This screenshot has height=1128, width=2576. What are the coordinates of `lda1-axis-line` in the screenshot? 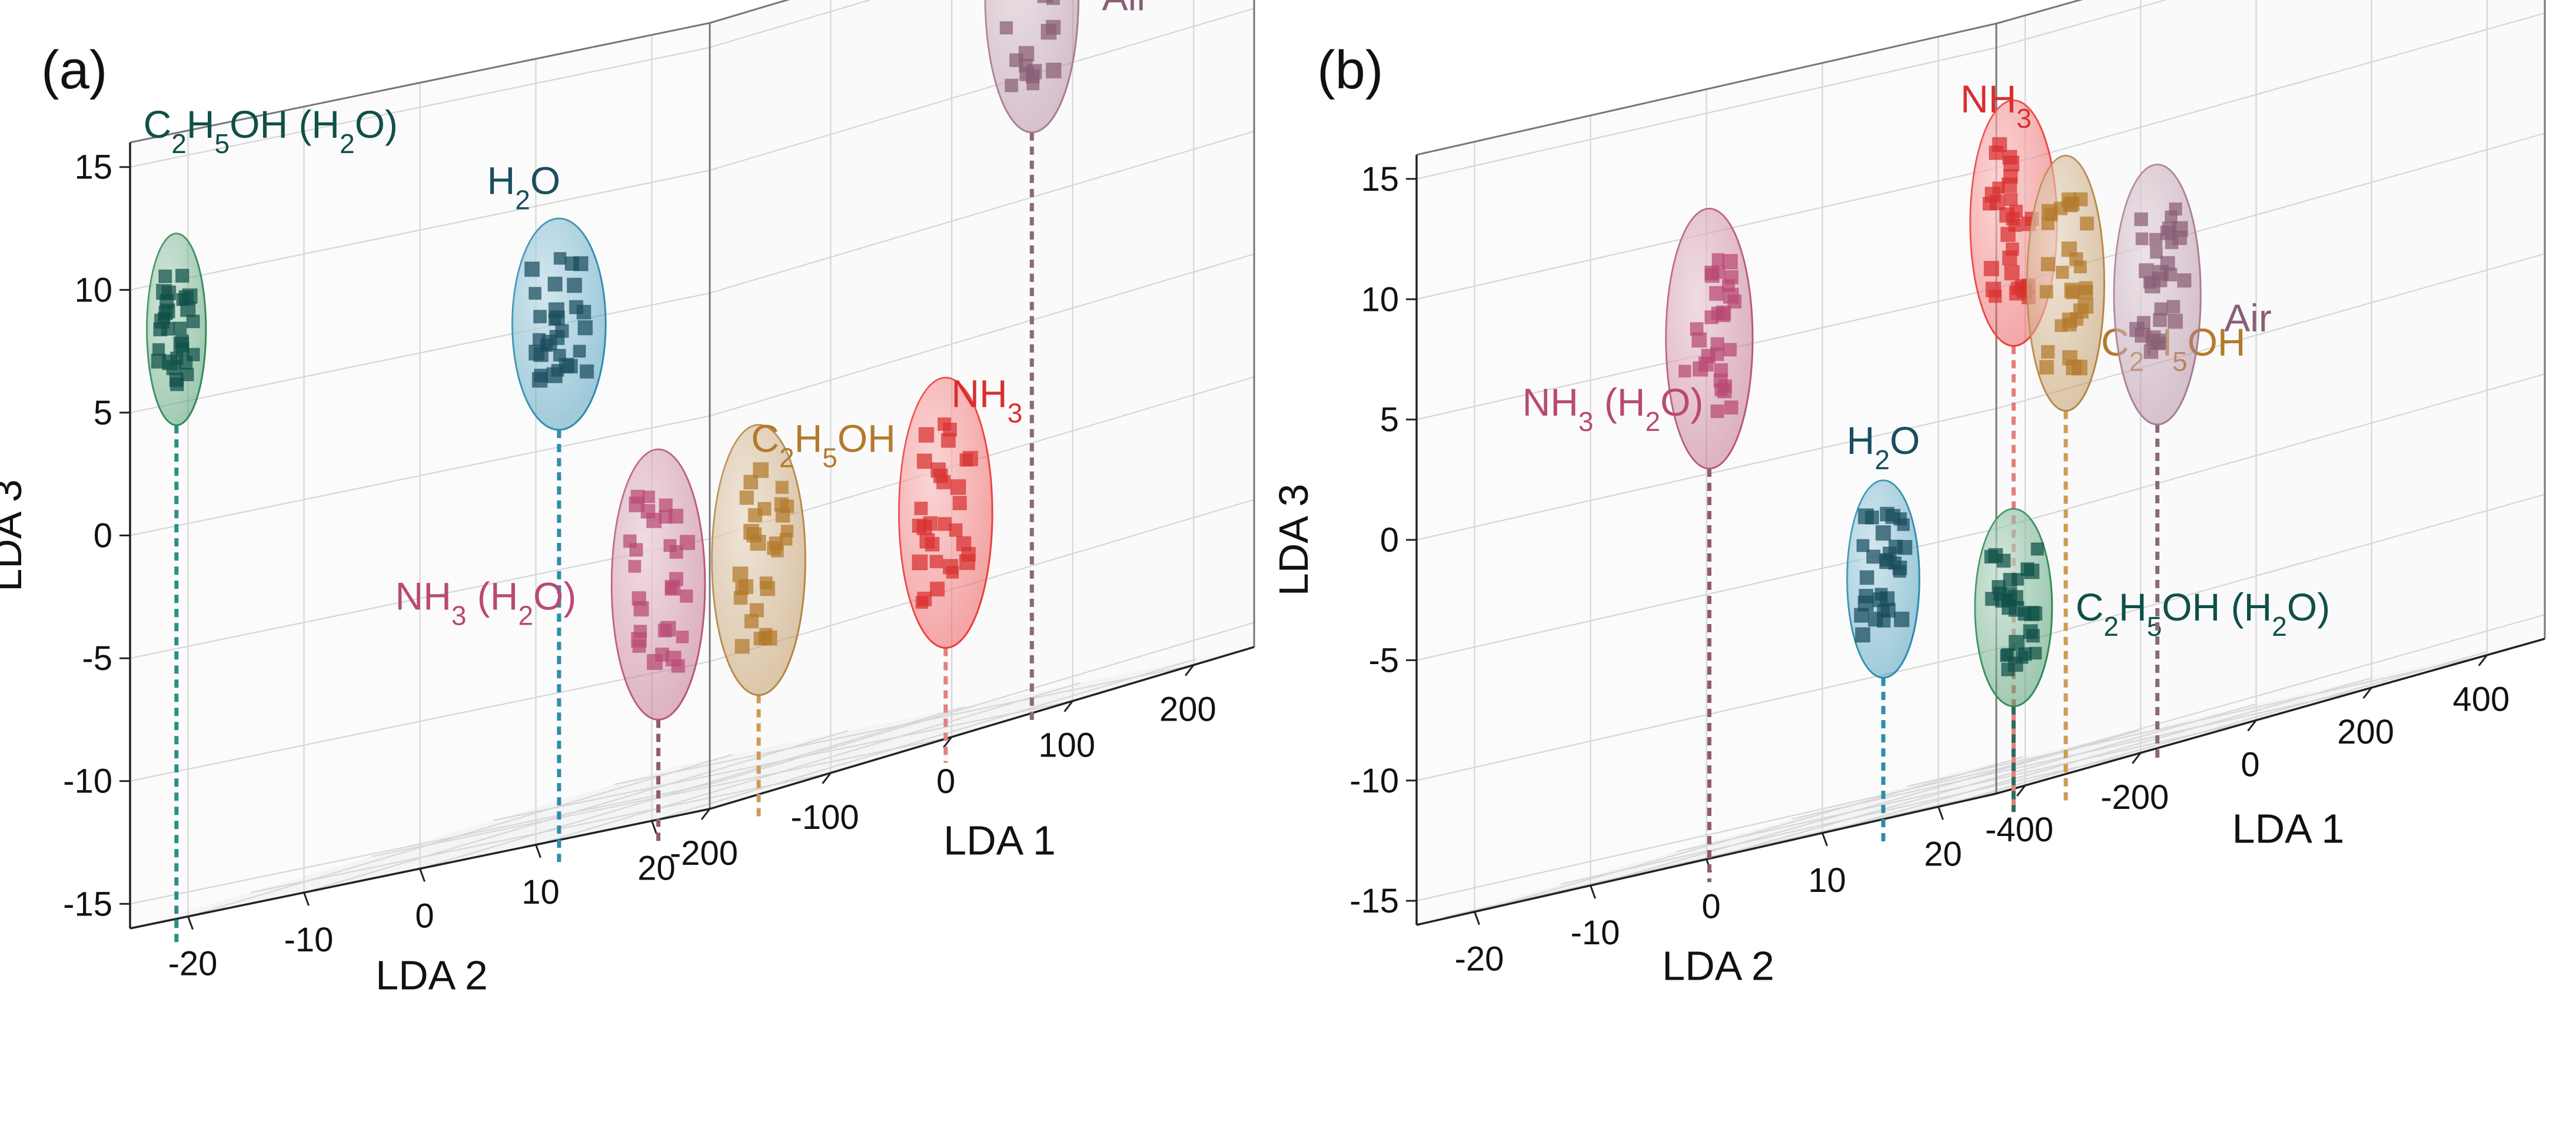 It's located at (982, 728).